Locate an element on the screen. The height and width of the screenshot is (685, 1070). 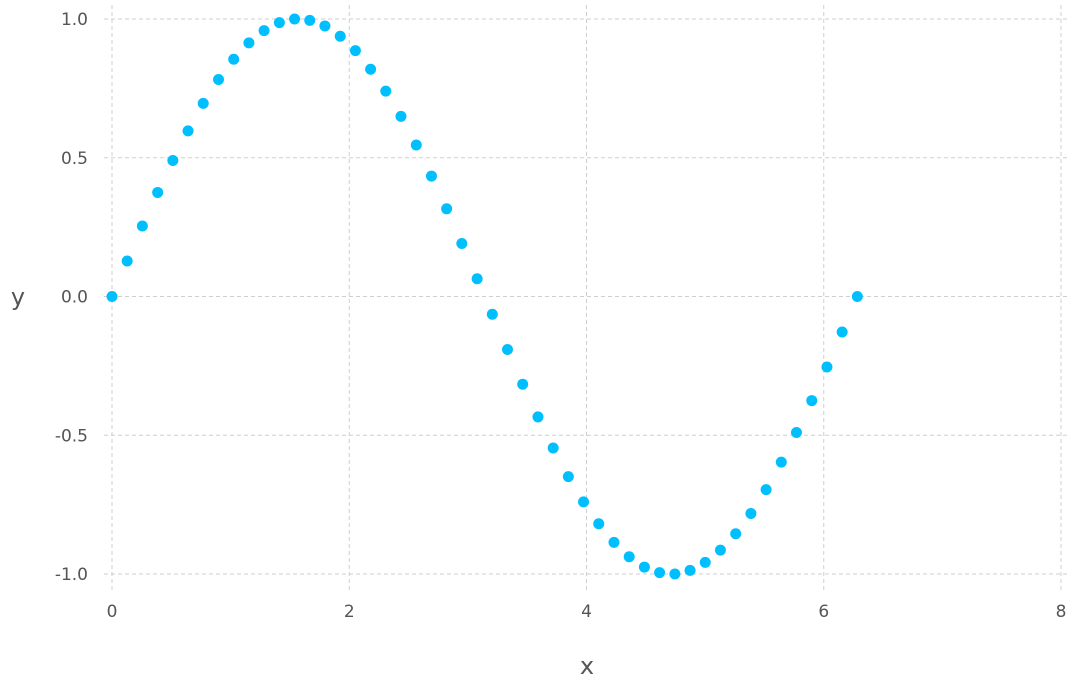
y-tick-label: 1.0 is located at coordinates (74, 20).